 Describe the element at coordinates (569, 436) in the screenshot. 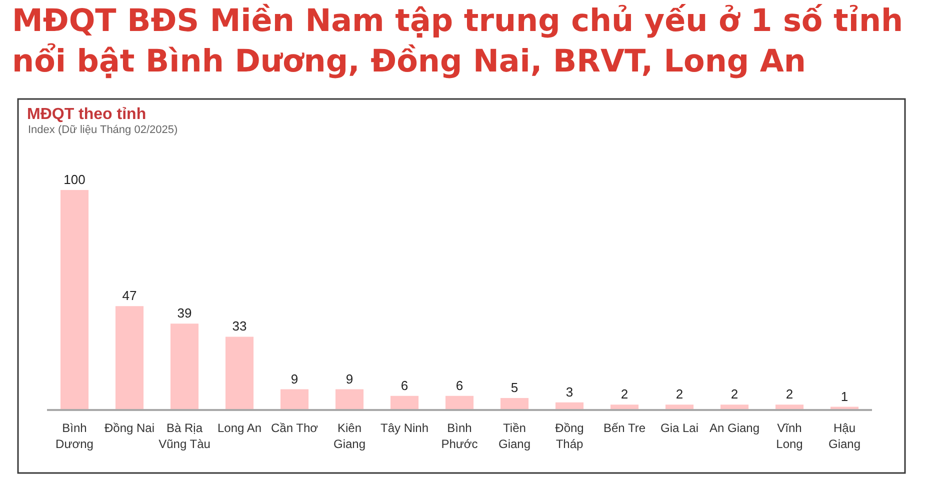

I see `x-tick-label: Đồng Tháp` at that location.